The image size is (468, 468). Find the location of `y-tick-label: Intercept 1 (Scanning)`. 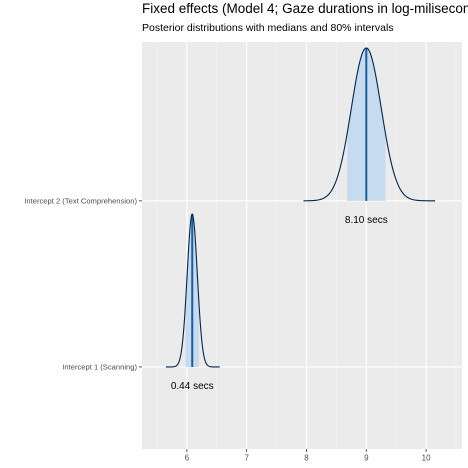

y-tick-label: Intercept 1 (Scanning) is located at coordinates (99, 367).